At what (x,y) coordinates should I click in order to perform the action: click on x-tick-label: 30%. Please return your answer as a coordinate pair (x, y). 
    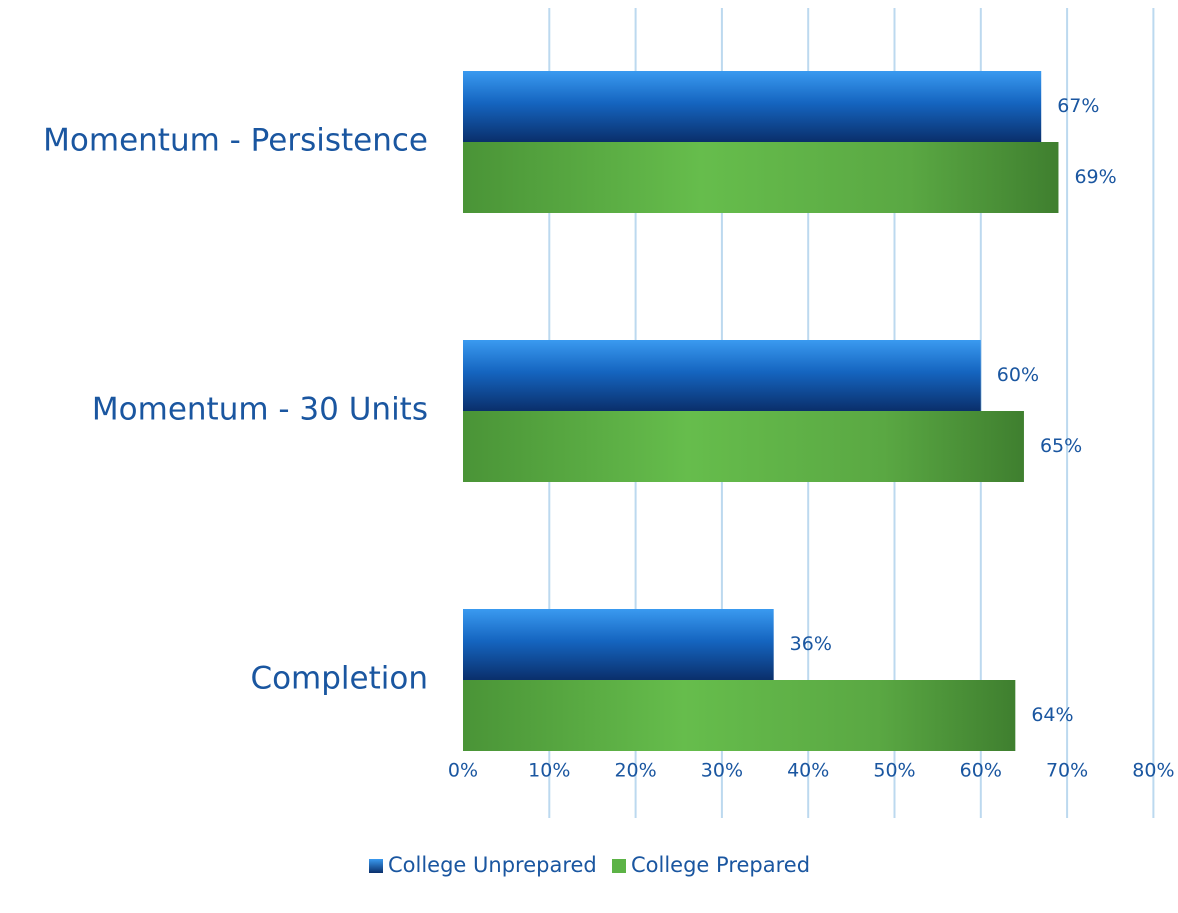
    Looking at the image, I should click on (722, 771).